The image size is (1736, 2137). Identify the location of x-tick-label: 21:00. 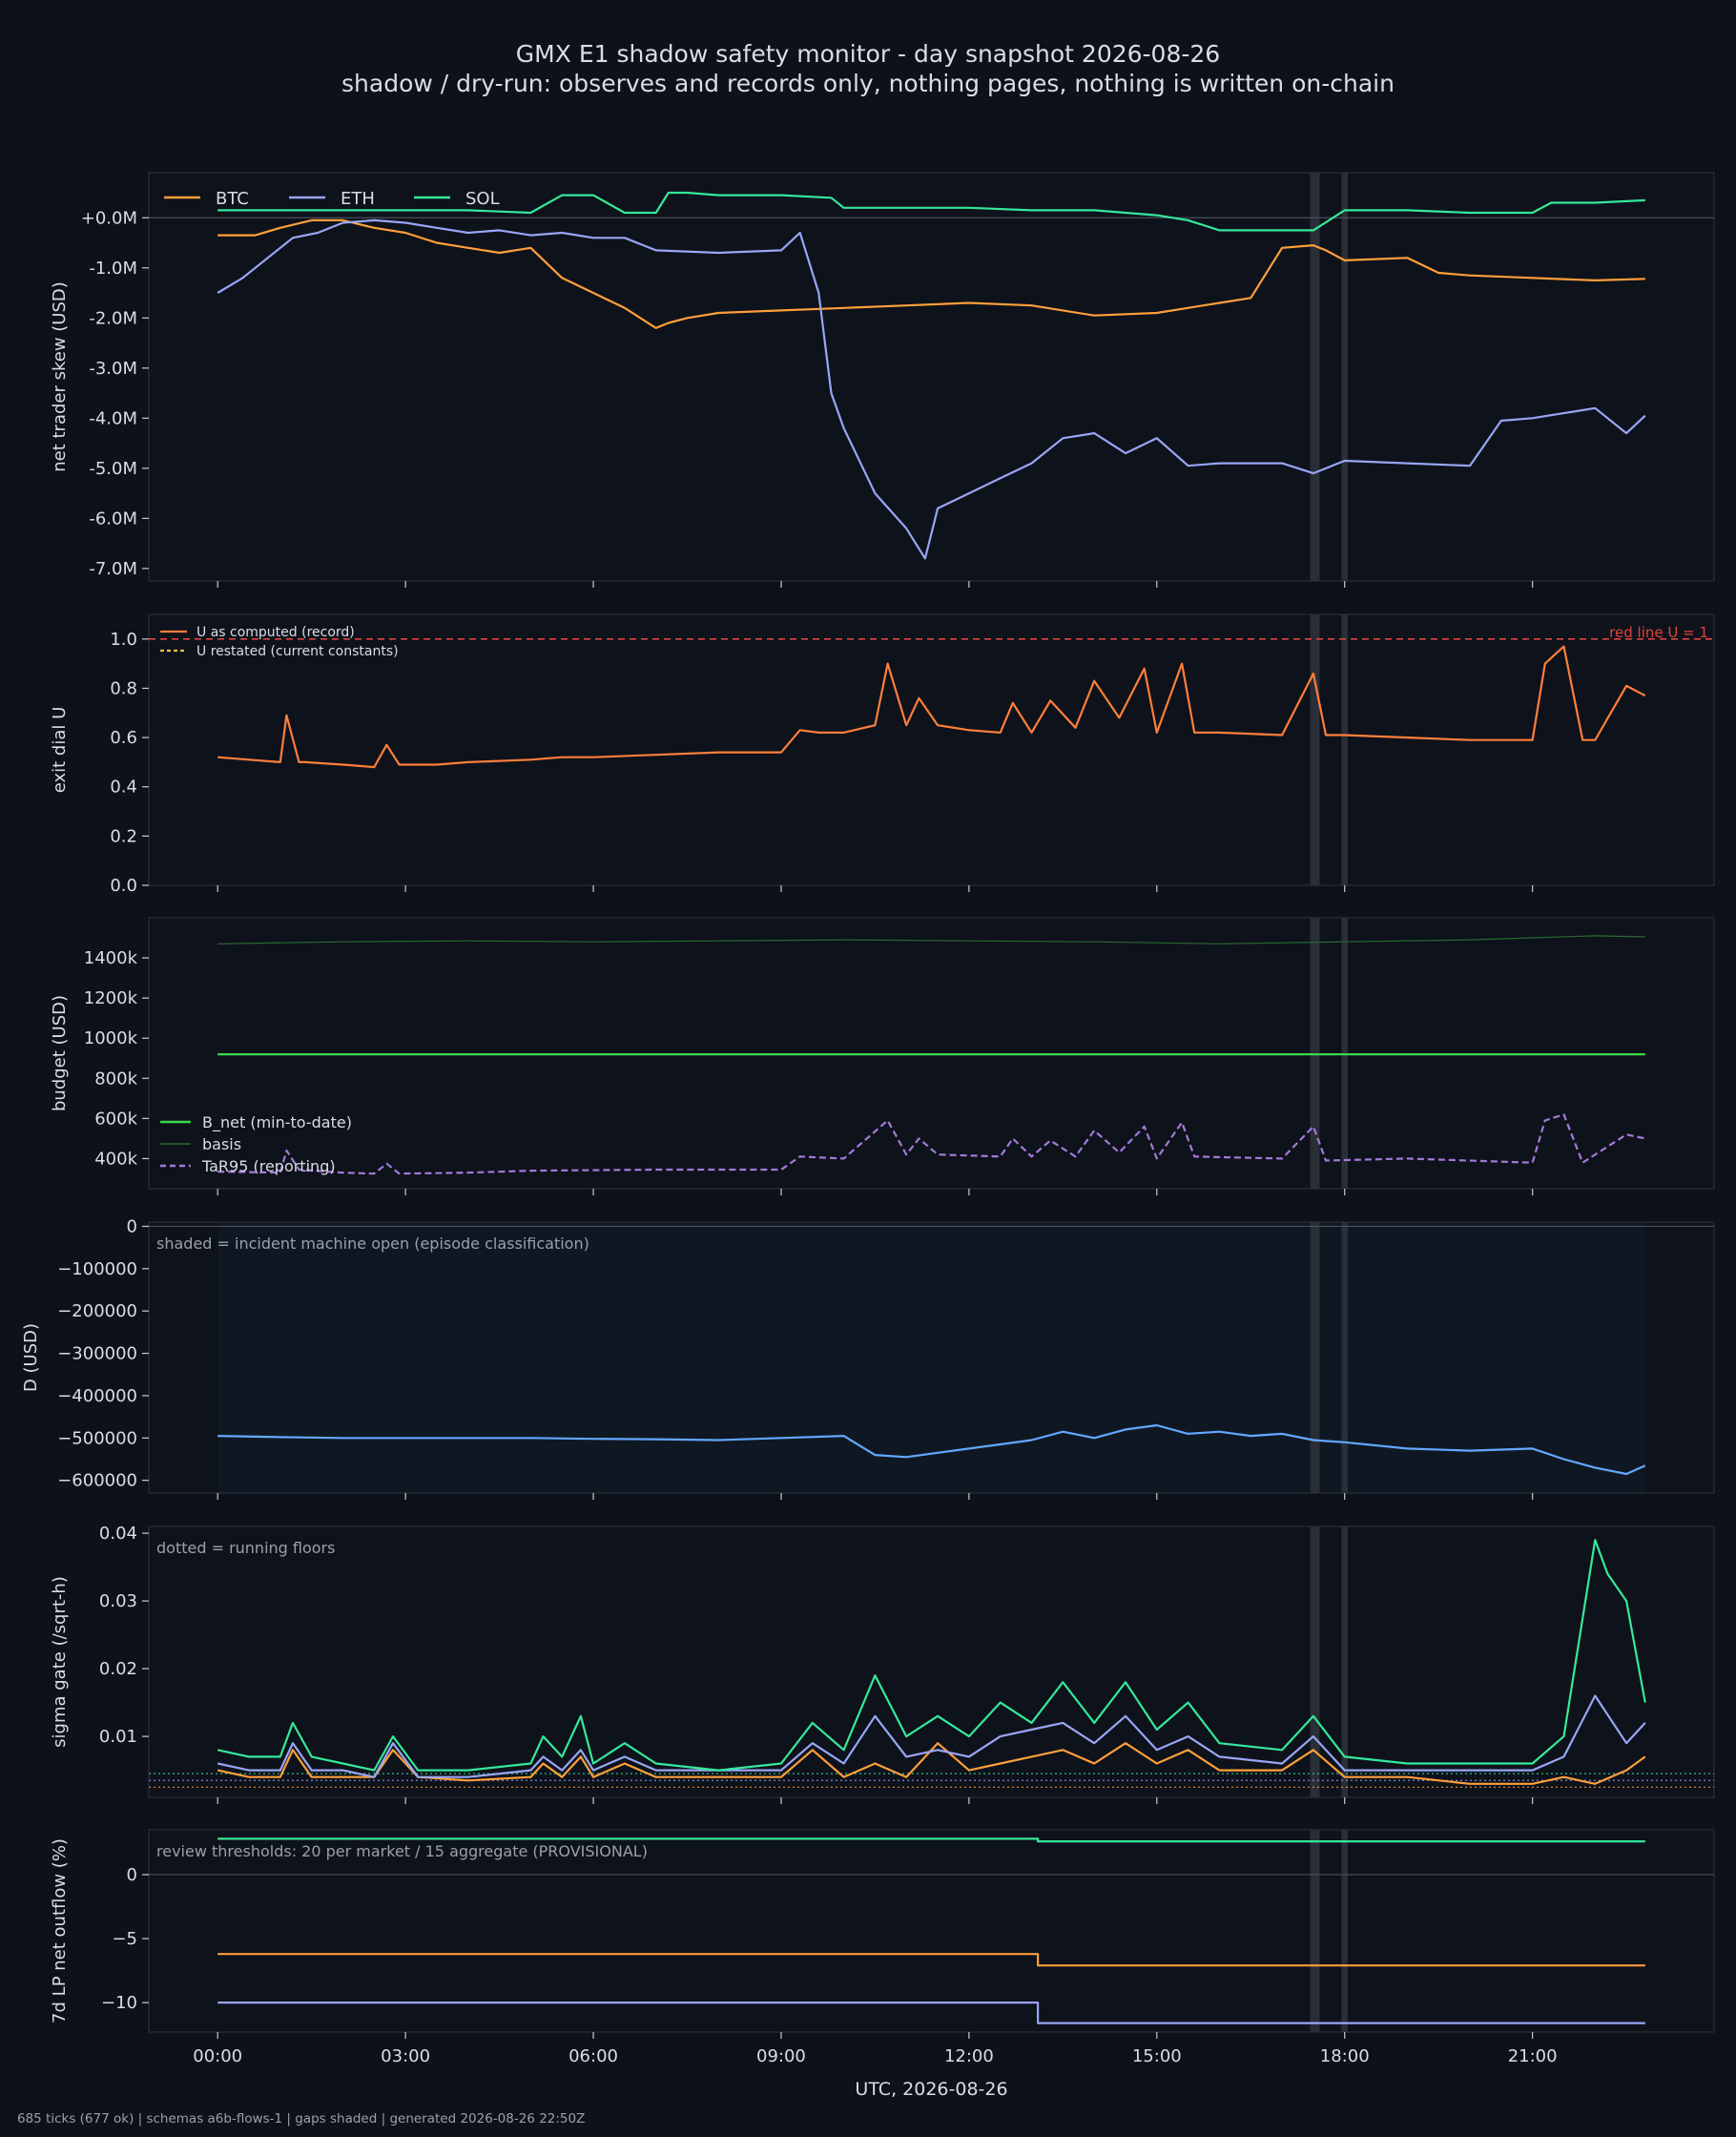
(1533, 2056).